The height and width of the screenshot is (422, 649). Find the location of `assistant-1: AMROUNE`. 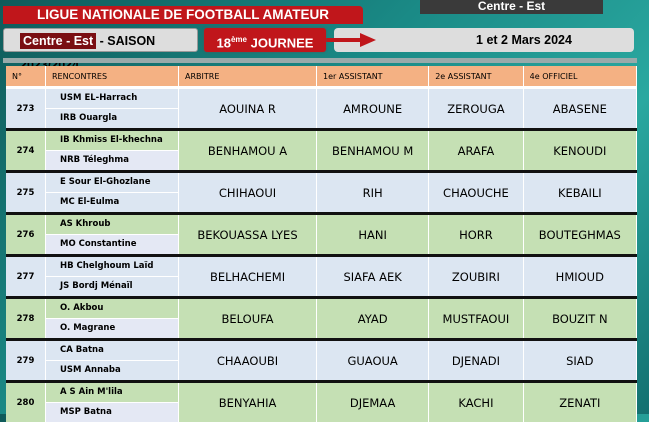

assistant-1: AMROUNE is located at coordinates (373, 109).